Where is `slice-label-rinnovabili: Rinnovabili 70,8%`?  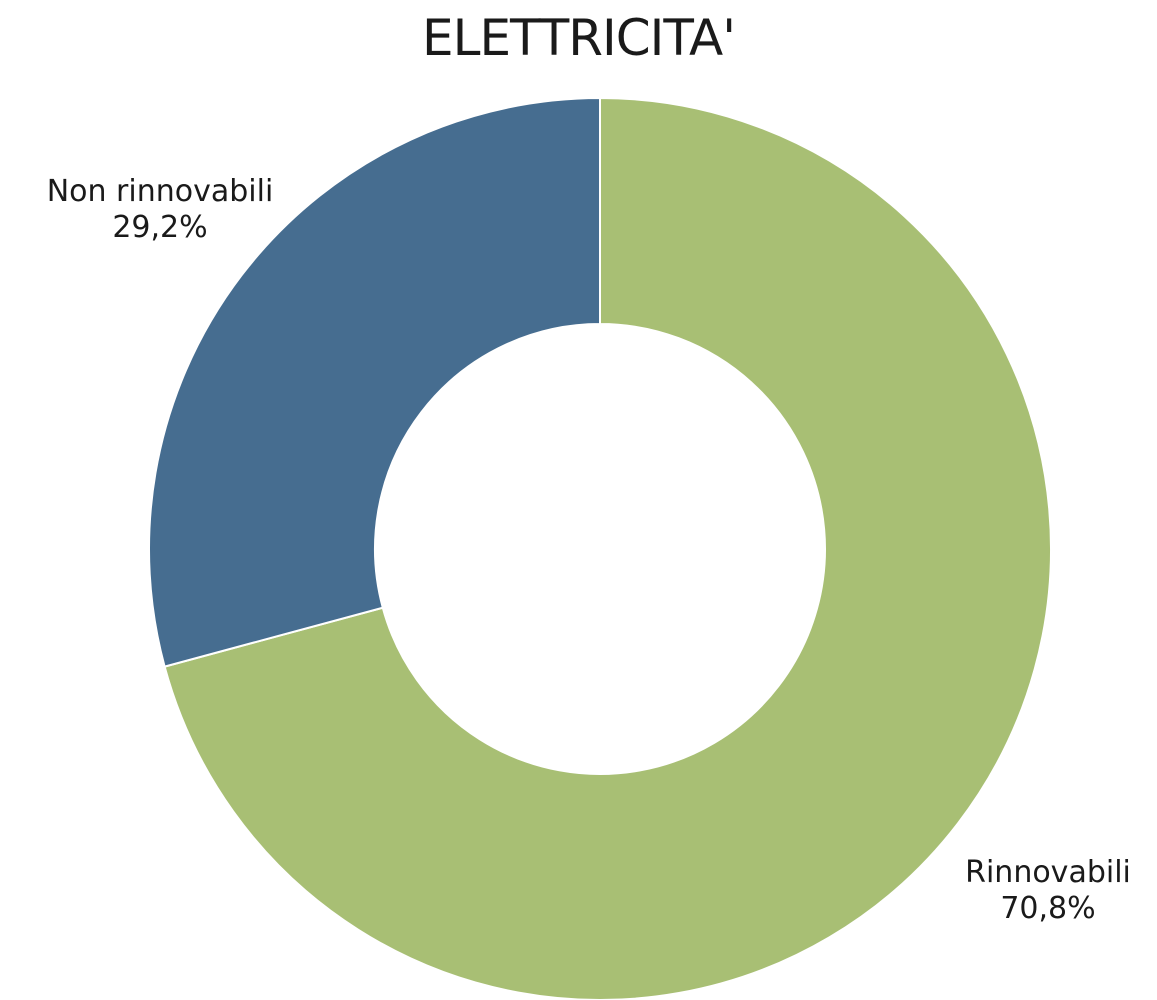
slice-label-rinnovabili: Rinnovabili 70,8% is located at coordinates (1048, 891).